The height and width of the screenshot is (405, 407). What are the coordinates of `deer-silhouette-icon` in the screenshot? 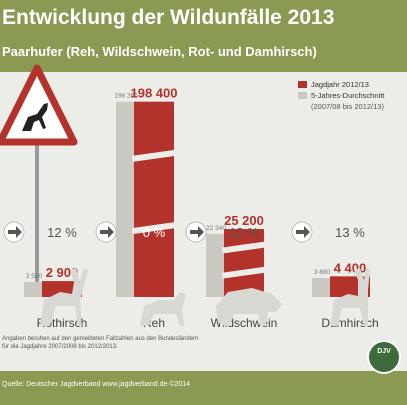 It's located at (205, 297).